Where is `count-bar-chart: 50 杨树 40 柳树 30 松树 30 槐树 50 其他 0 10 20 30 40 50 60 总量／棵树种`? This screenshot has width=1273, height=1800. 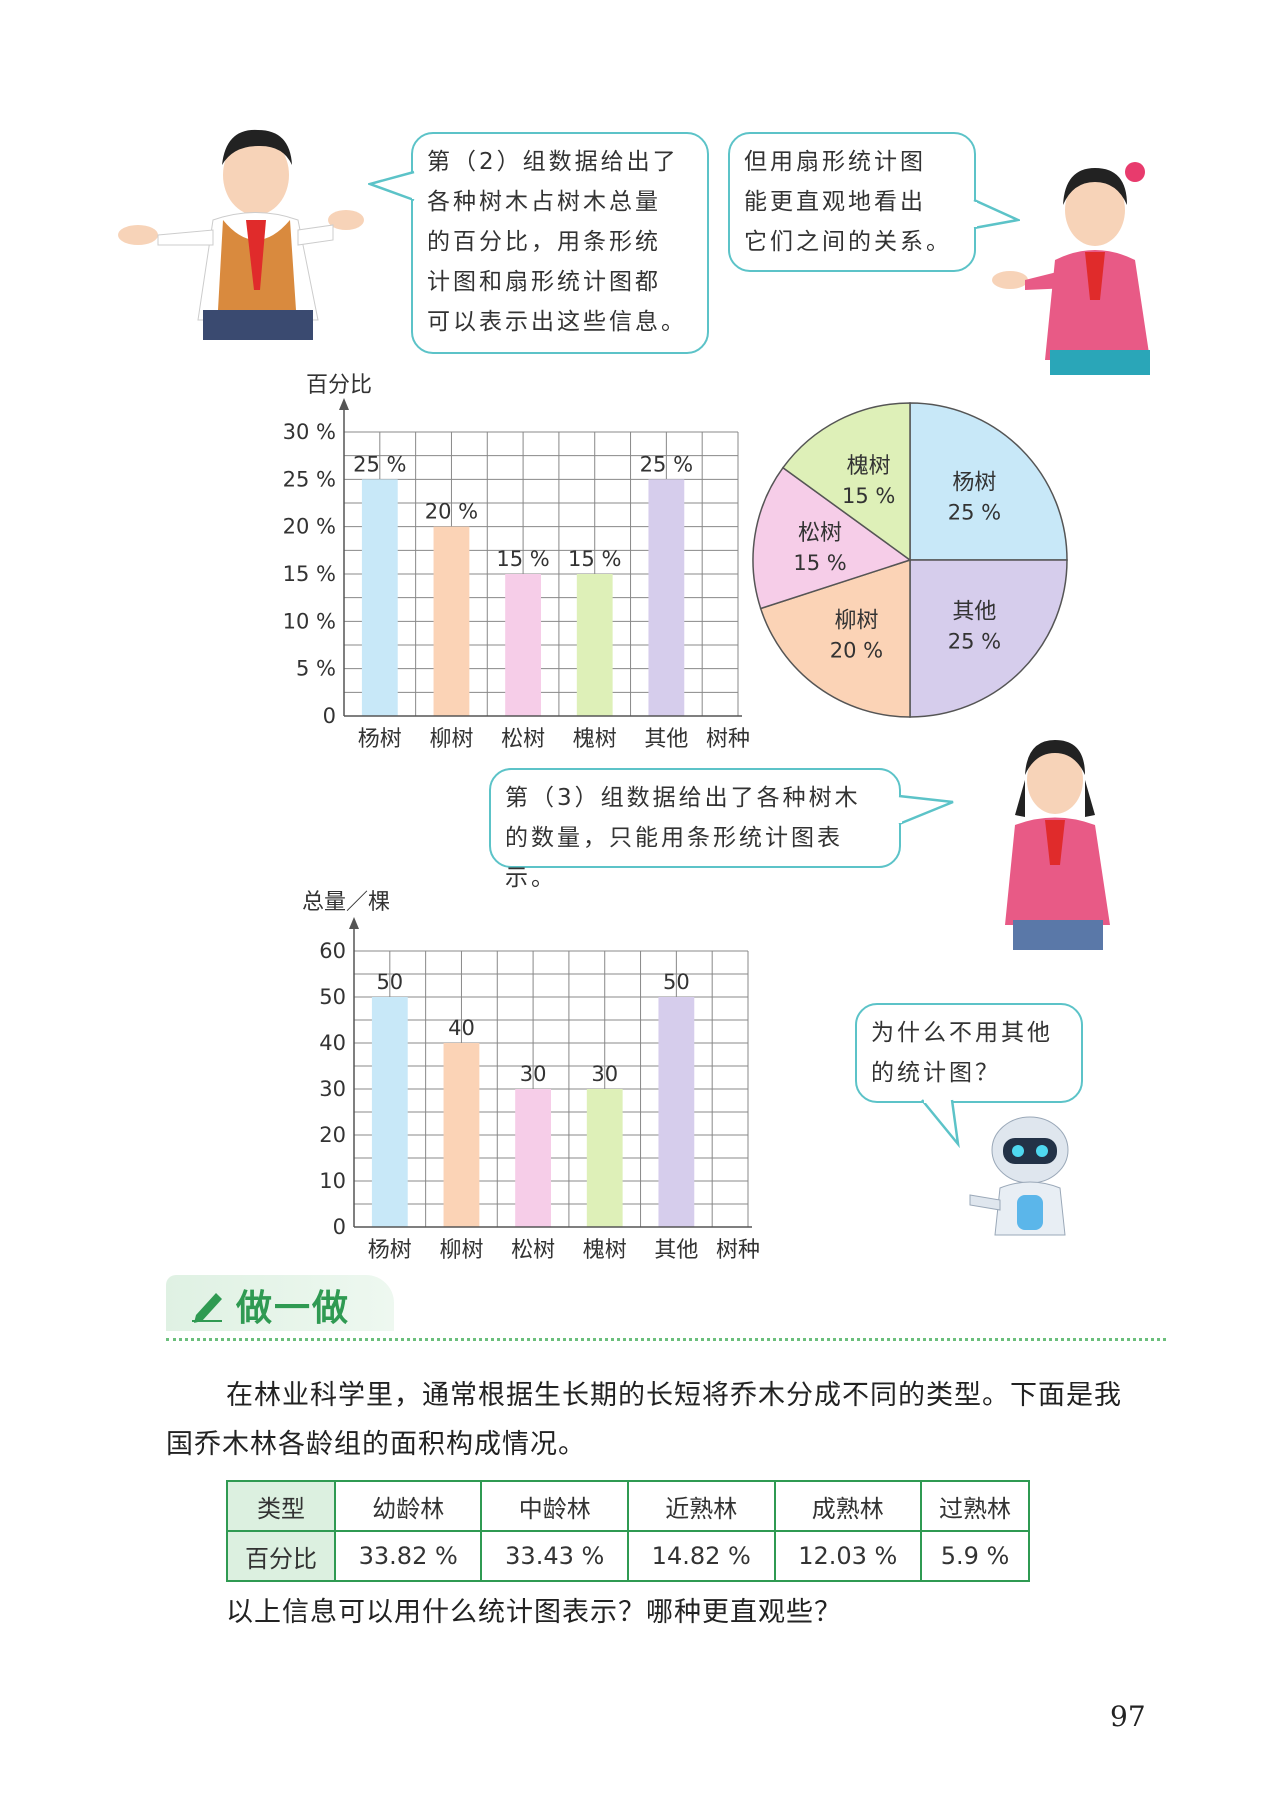
count-bar-chart: 50 杨树 40 柳树 30 松树 30 槐树 50 其他 0 10 20 30 40 50 60 总量／棵树种 is located at coordinates (531, 1076).